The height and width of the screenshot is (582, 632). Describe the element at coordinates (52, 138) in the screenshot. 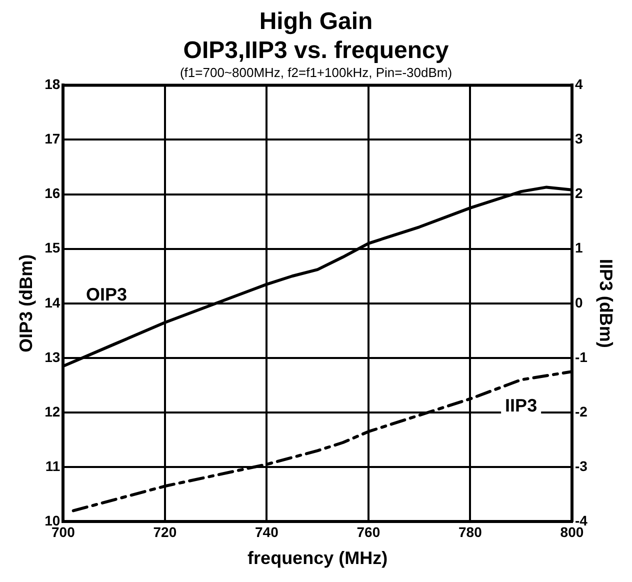

I see `y-tick-label: 17` at that location.